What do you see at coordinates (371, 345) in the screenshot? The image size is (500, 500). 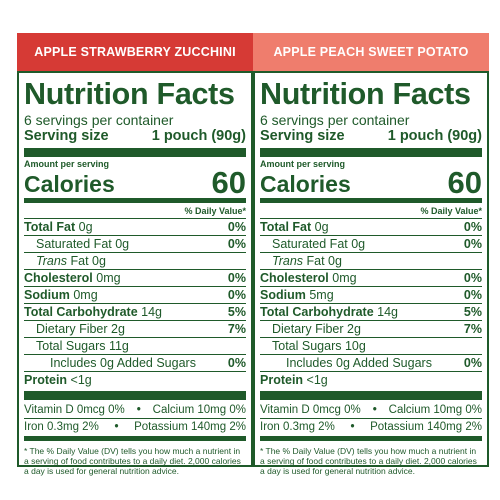 I see `nutrient-row-total-sugars: Total Sugars 10g` at bounding box center [371, 345].